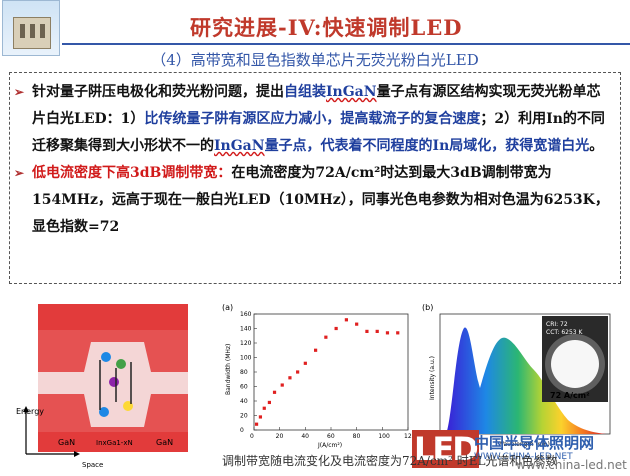 The height and width of the screenshot is (476, 630). What do you see at coordinates (132, 173) in the screenshot?
I see `bullet-2-run: 低电流密度下高3dB调制带宽：` at bounding box center [132, 173].